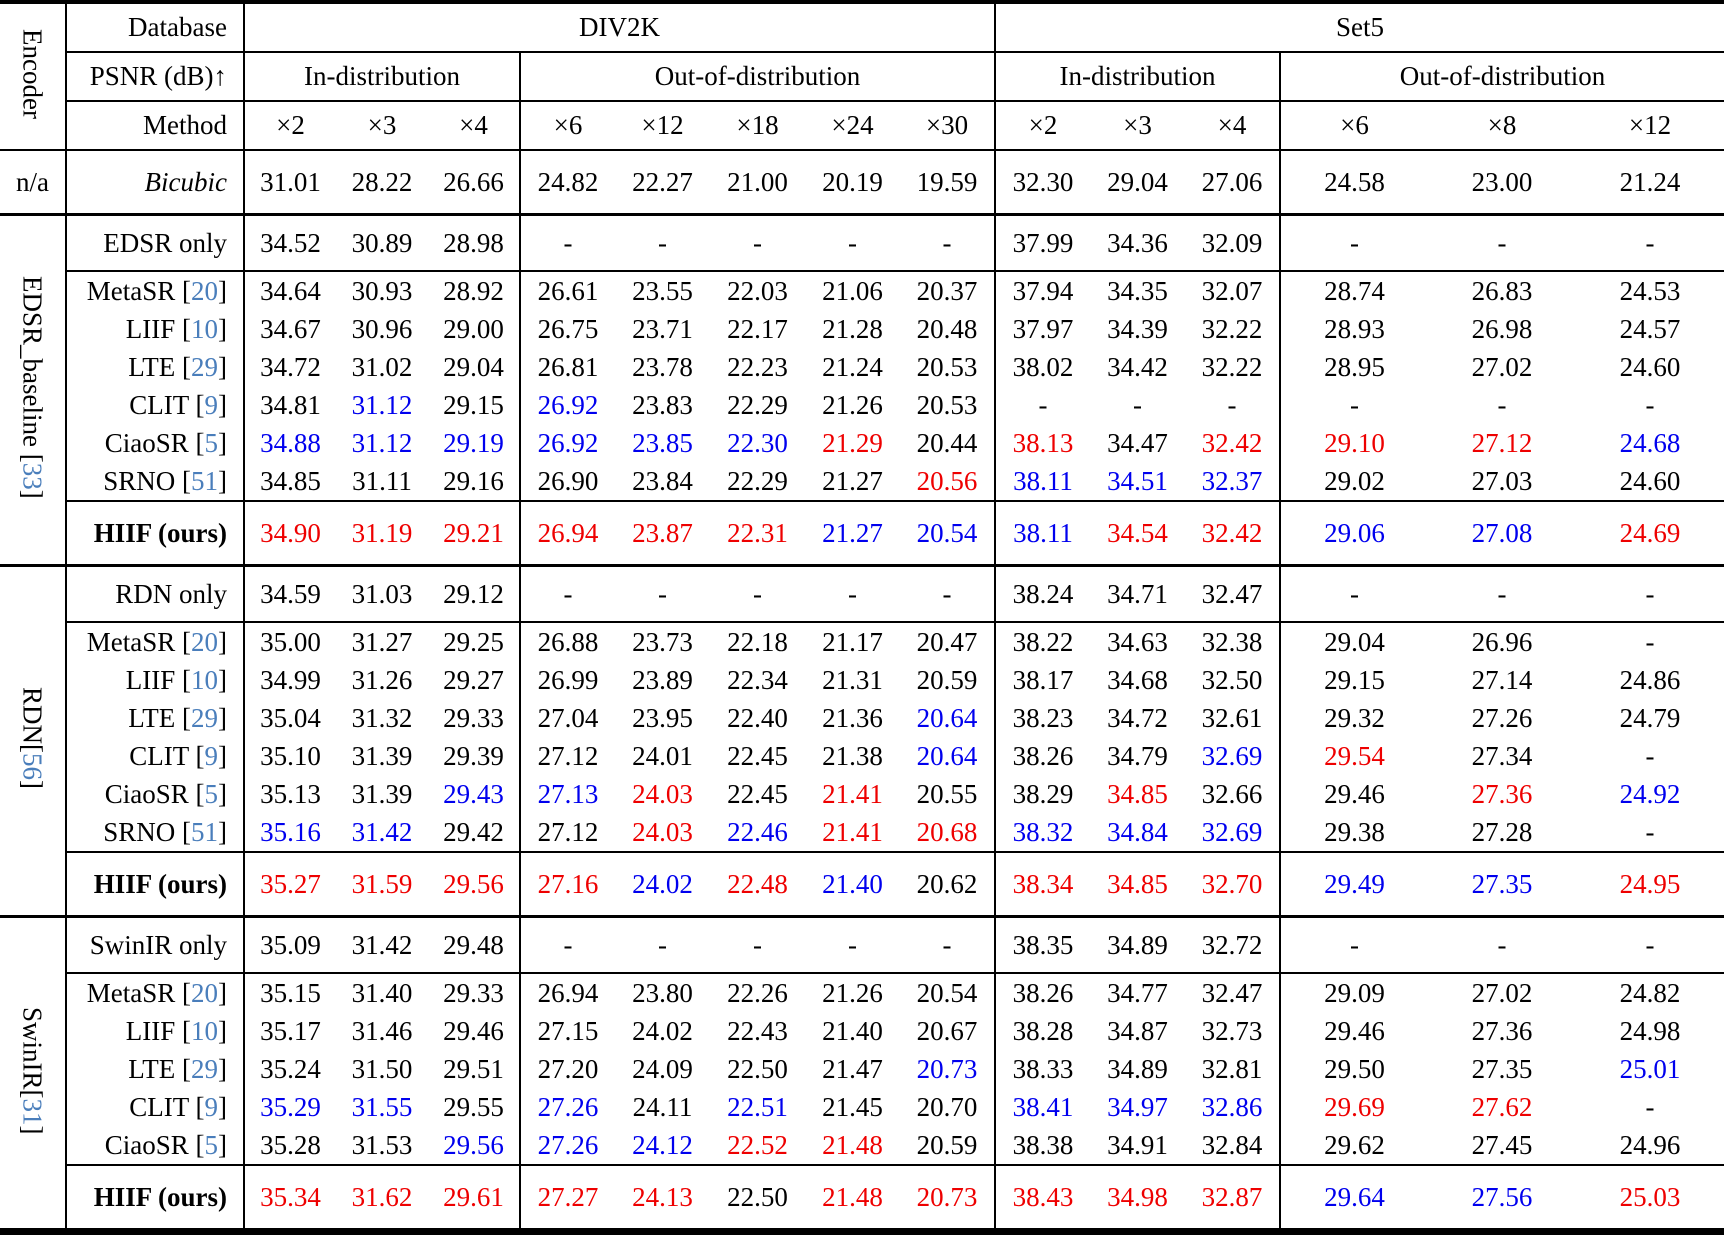  I want to click on psnr-cell: 21.27, so click(852, 534).